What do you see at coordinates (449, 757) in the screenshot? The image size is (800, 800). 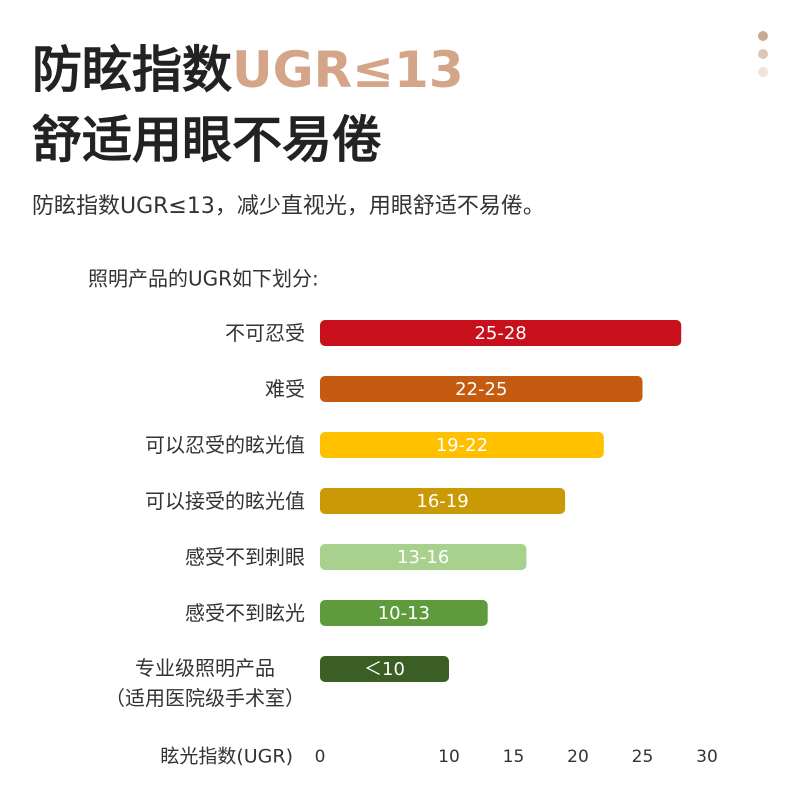 I see `x-tick-label: 10` at bounding box center [449, 757].